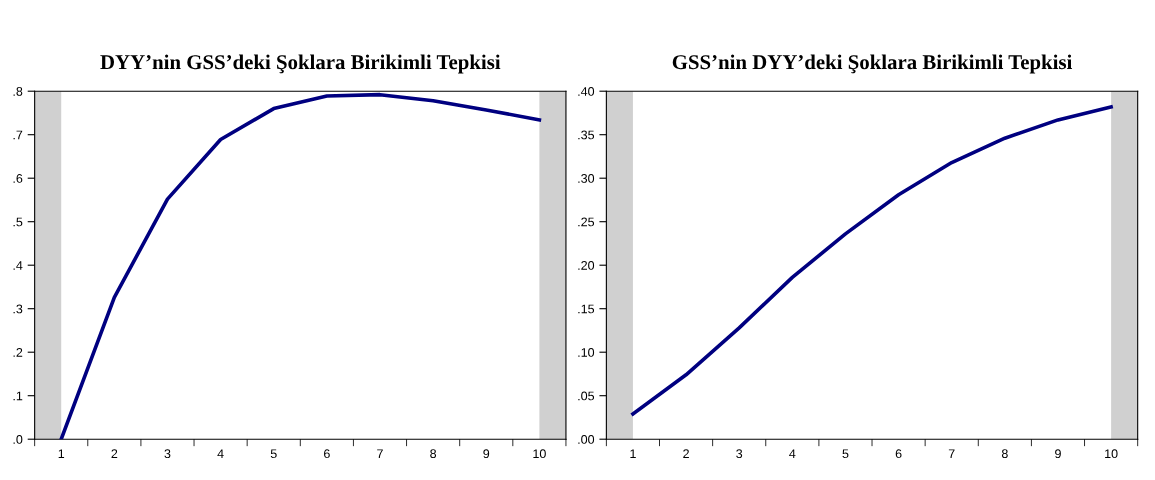  Describe the element at coordinates (586, 352) in the screenshot. I see `y-tick-label: .10` at that location.